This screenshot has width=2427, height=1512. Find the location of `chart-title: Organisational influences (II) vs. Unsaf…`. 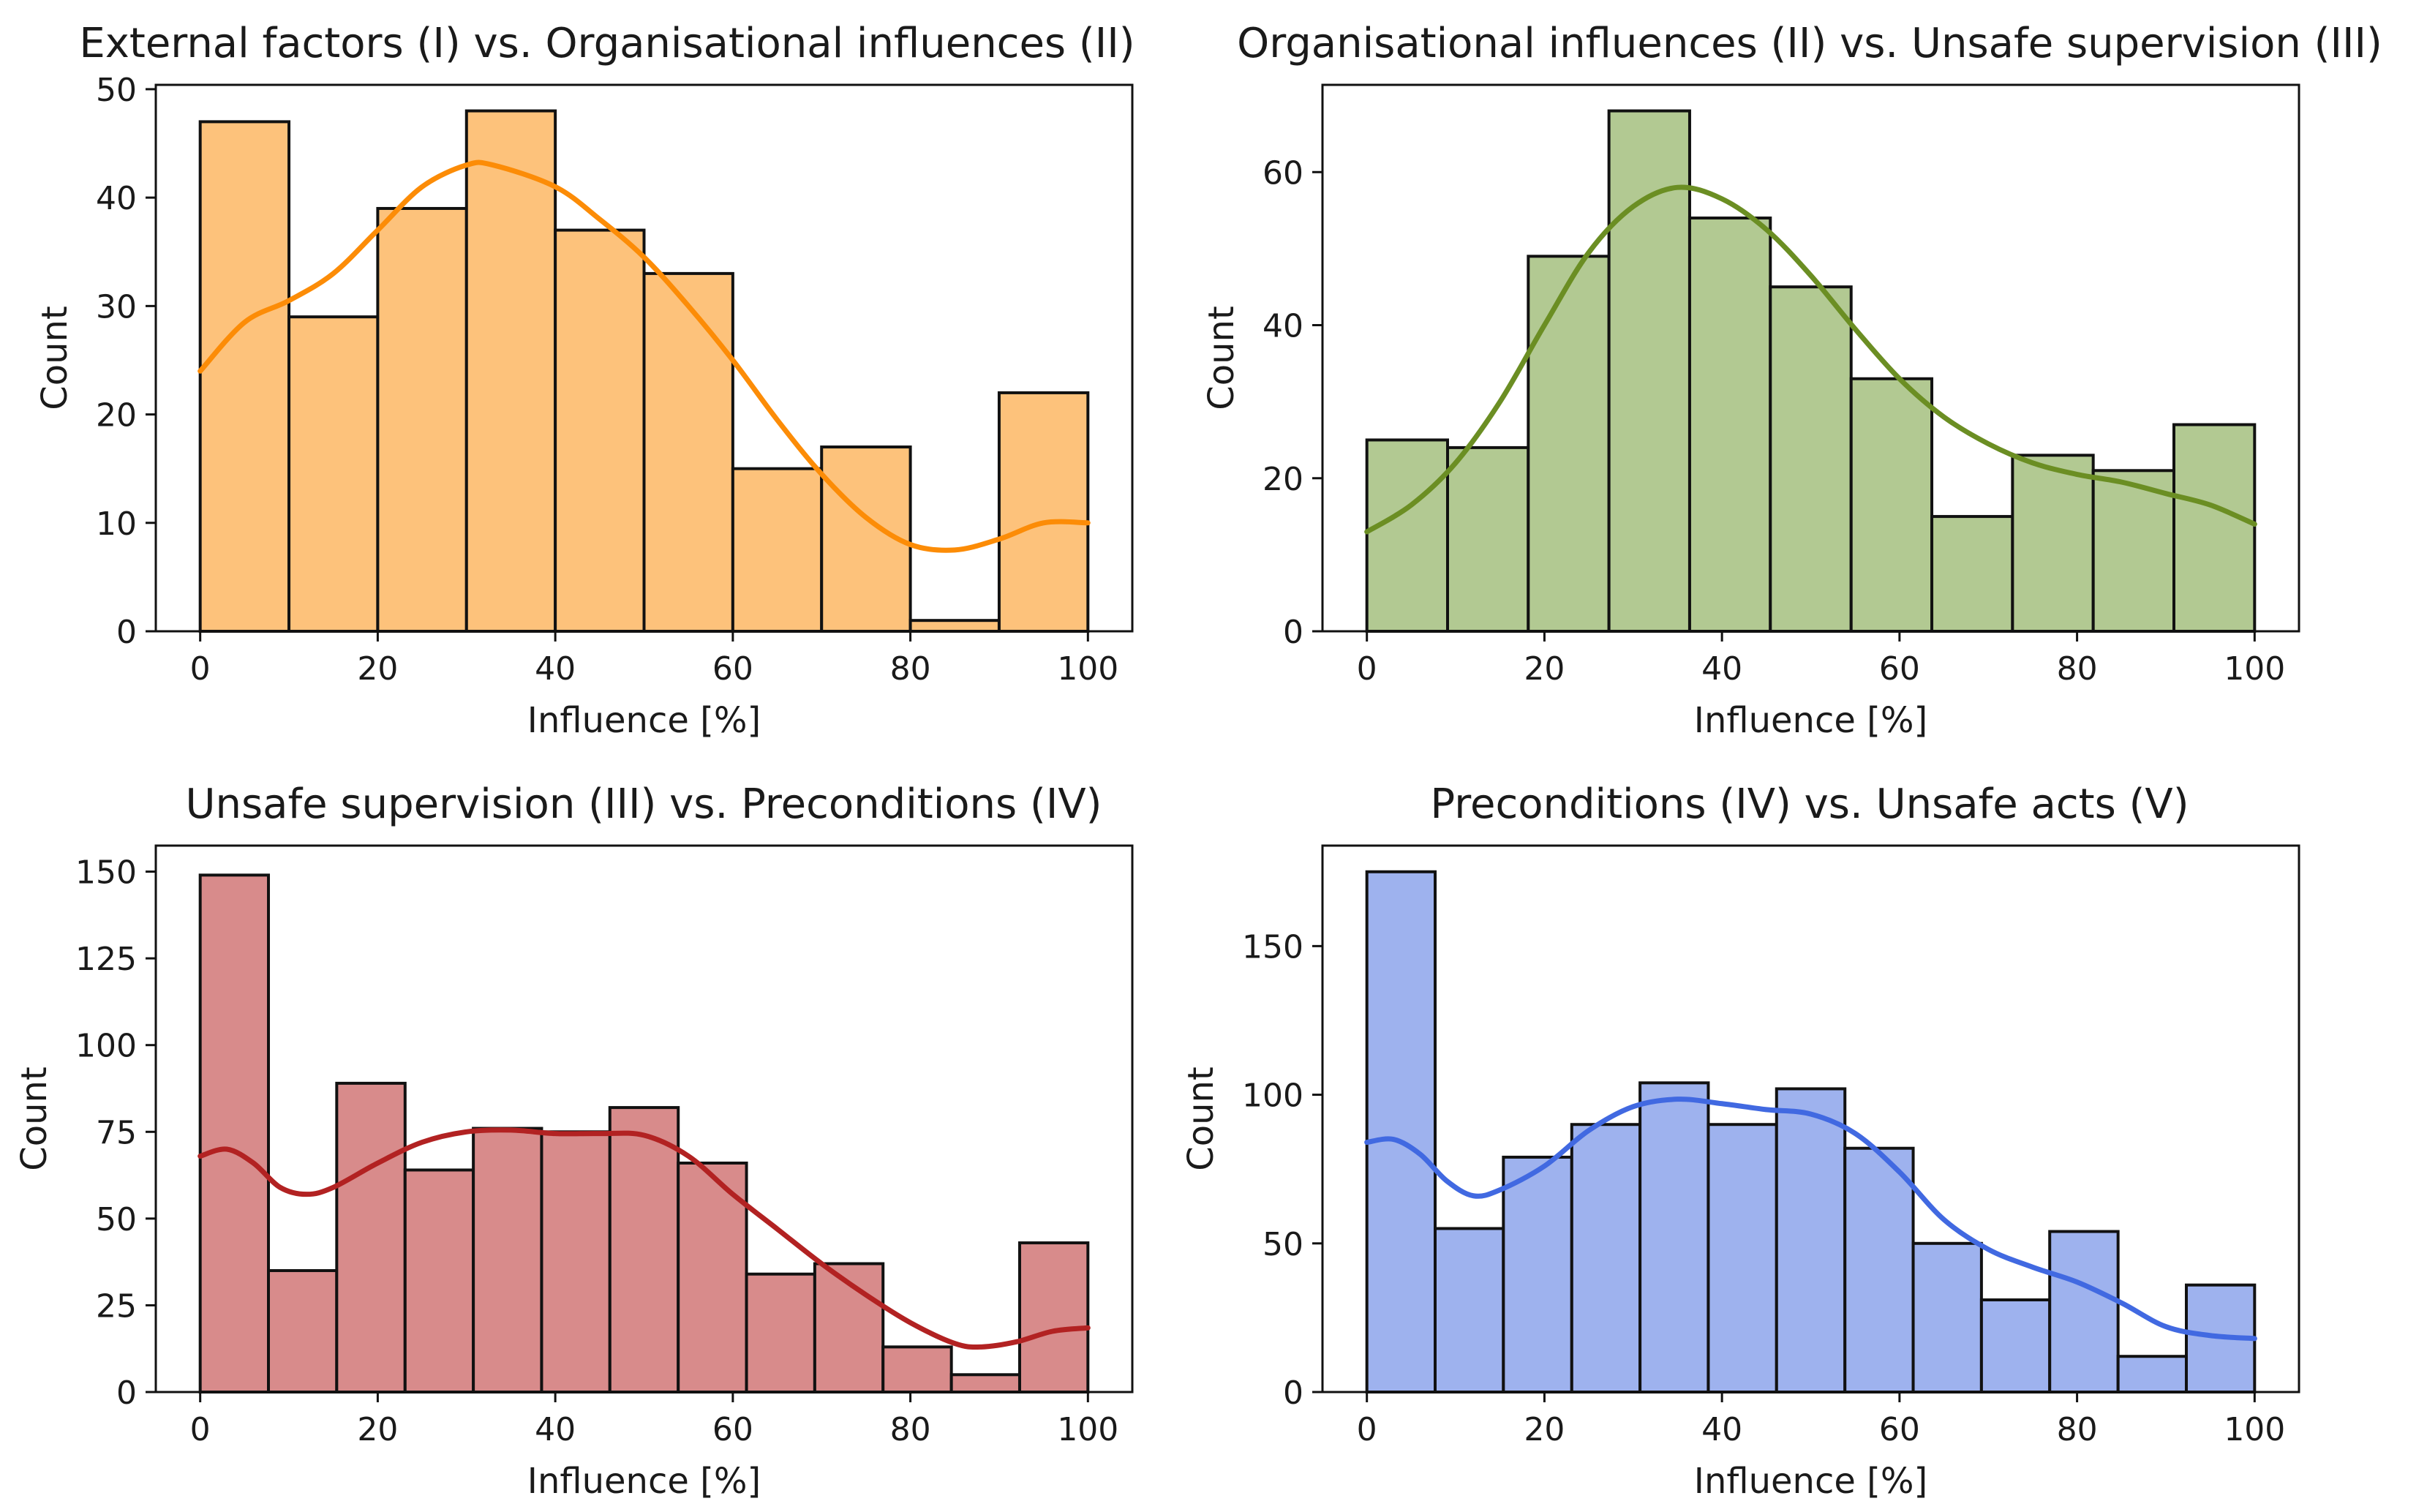

chart-title: Organisational influences (II) vs. Unsaf… is located at coordinates (1809, 43).